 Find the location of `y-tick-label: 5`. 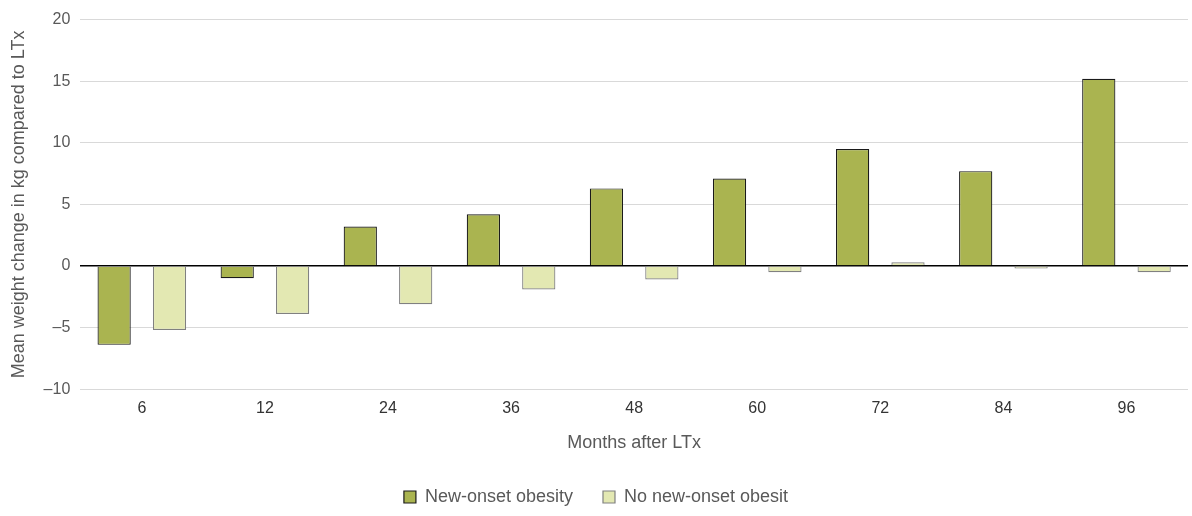

y-tick-label: 5 is located at coordinates (66, 203).